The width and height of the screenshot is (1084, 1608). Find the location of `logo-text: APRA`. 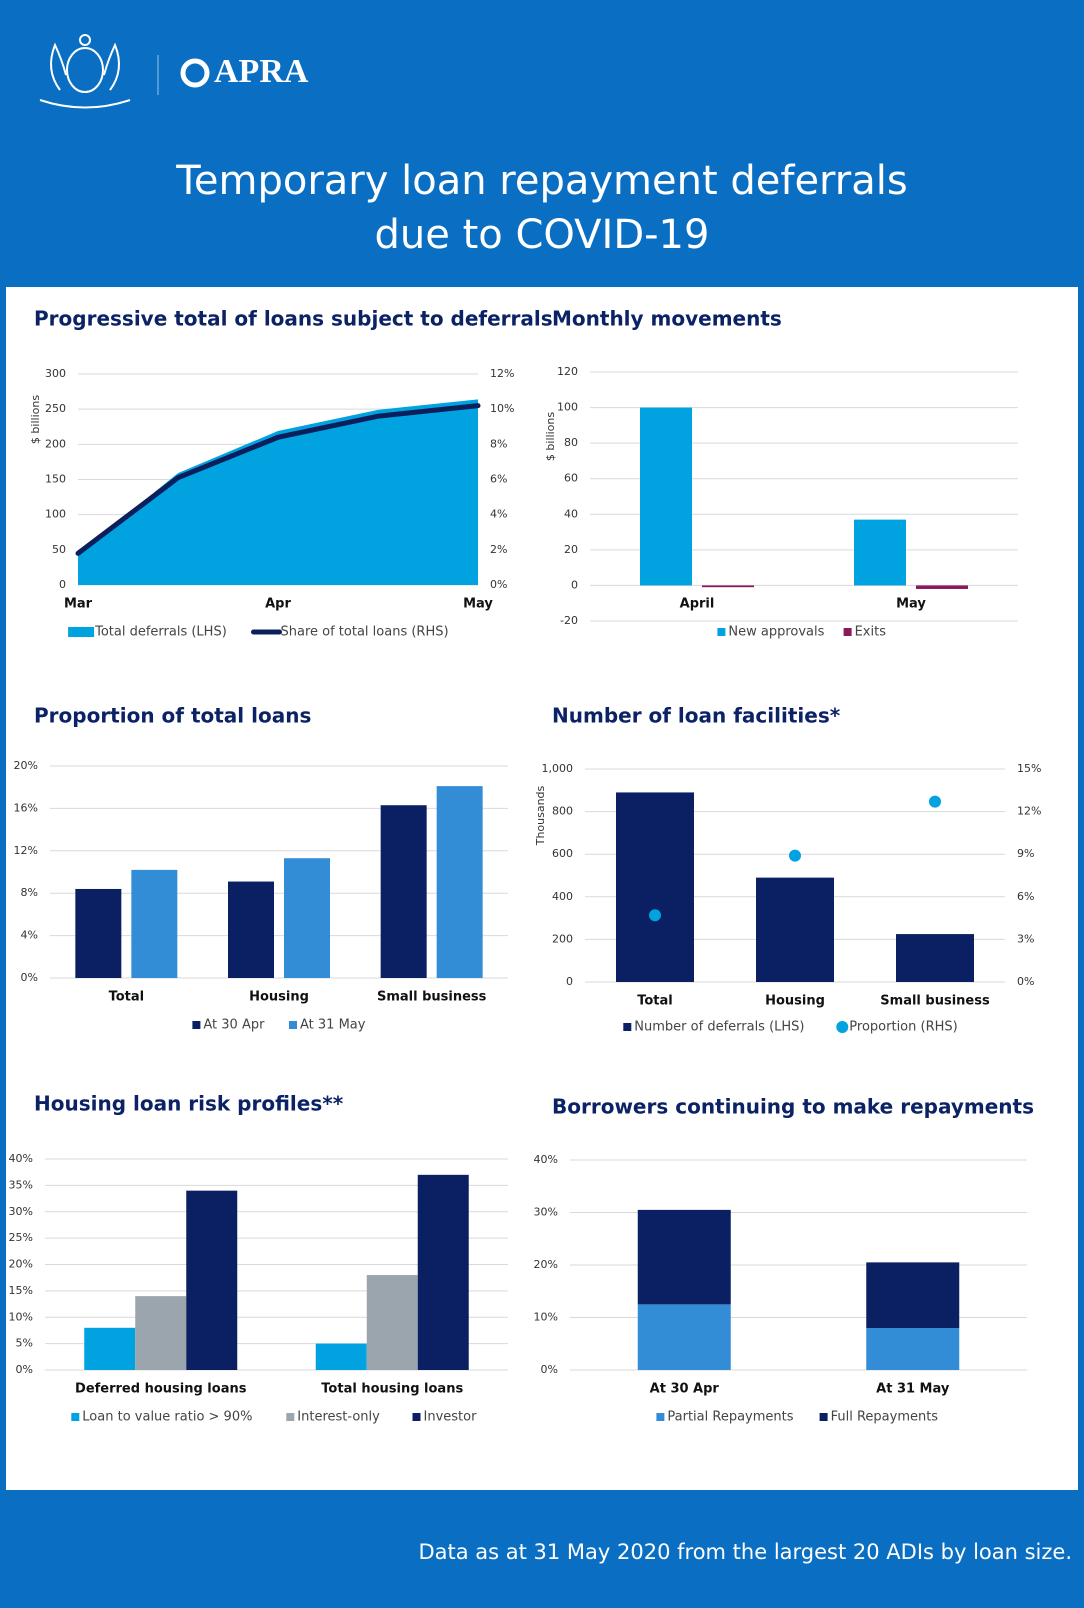

logo-text: APRA is located at coordinates (261, 71).